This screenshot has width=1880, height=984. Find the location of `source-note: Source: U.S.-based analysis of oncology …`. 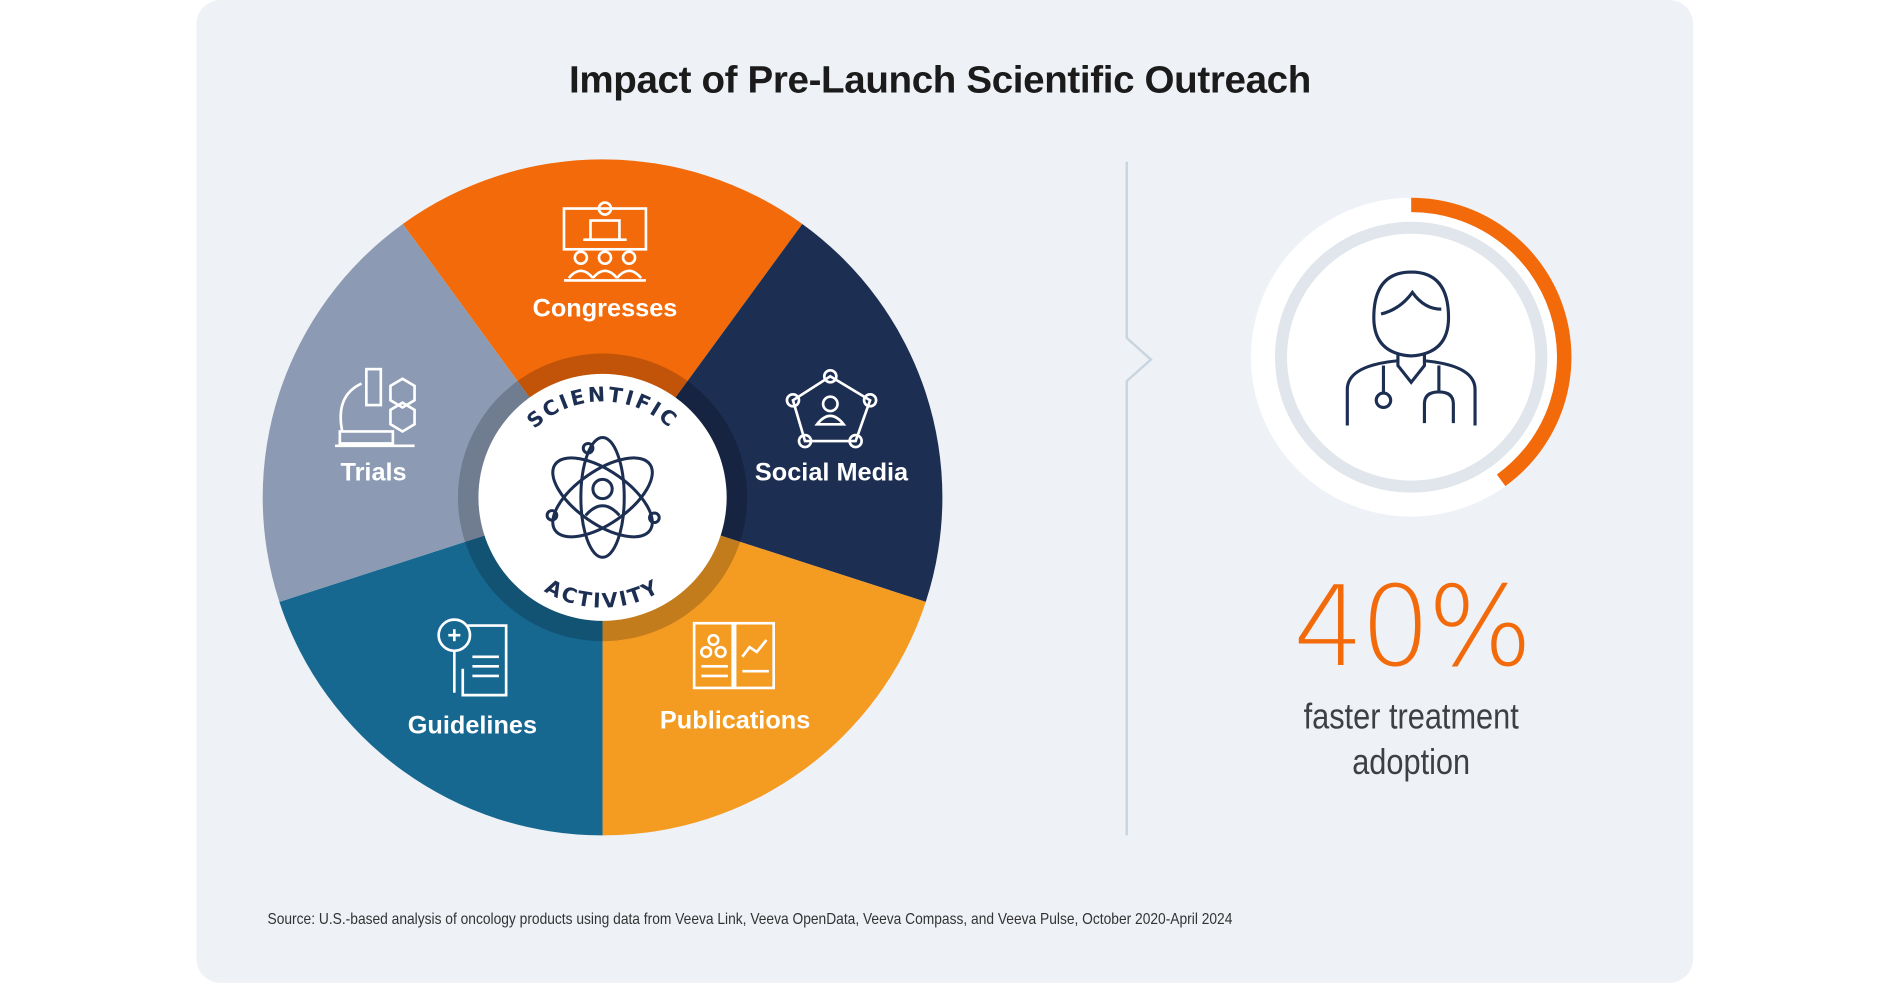

source-note: Source: U.S.-based analysis of oncology … is located at coordinates (750, 918).